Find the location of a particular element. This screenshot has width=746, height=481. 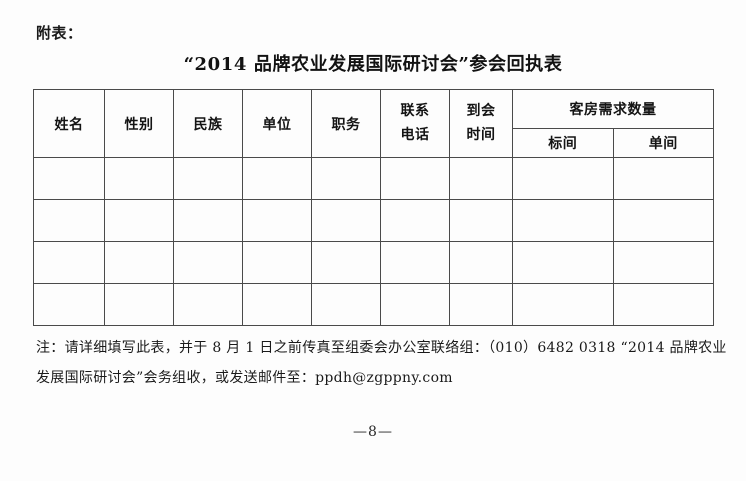

column-header-arrival-time: 到会 时间 is located at coordinates (481, 123).